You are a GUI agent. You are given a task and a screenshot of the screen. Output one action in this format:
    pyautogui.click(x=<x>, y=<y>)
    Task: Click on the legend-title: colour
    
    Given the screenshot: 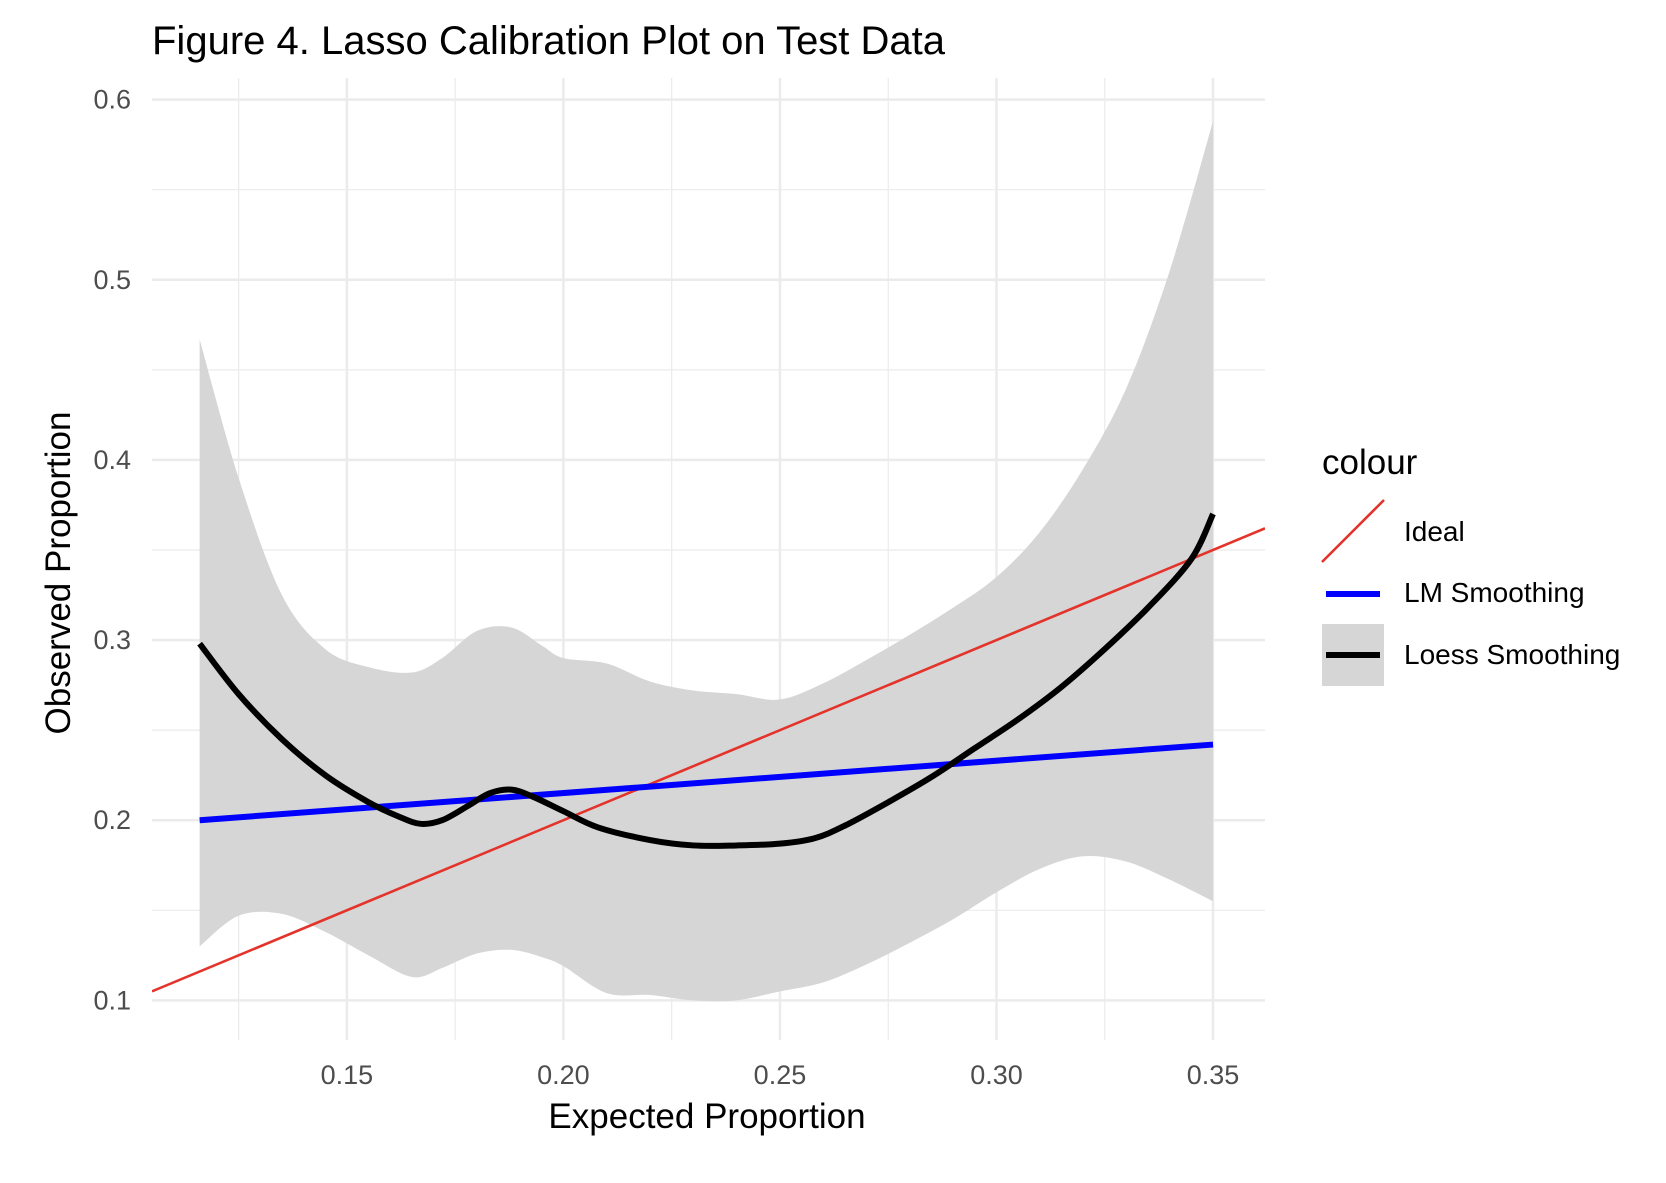 What is the action you would take?
    pyautogui.click(x=1370, y=462)
    